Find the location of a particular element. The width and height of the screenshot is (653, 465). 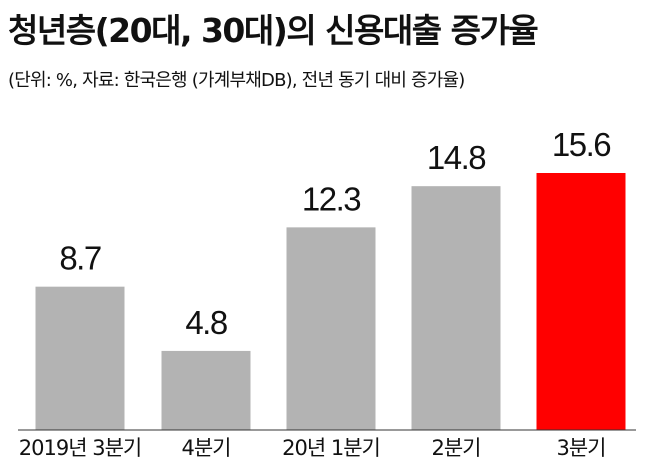

chart-title: 청년층(20대, 30대)의 신용대출 증가율 is located at coordinates (273, 30).